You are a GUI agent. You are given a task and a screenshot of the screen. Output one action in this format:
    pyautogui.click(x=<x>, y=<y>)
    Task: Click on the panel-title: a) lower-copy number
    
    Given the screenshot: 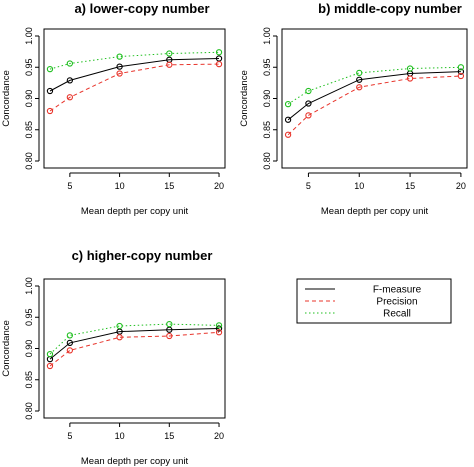 What is the action you would take?
    pyautogui.click(x=141, y=8)
    